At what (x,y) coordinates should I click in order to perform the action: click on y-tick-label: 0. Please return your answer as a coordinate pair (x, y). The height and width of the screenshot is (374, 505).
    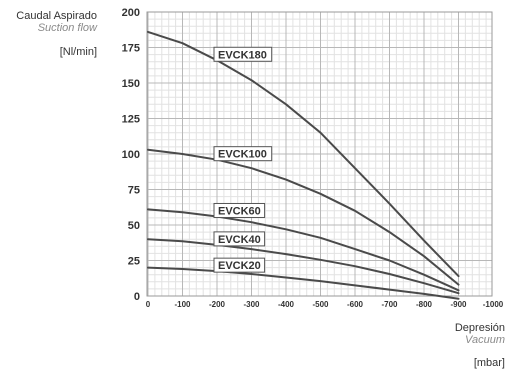
    Looking at the image, I should click on (137, 297).